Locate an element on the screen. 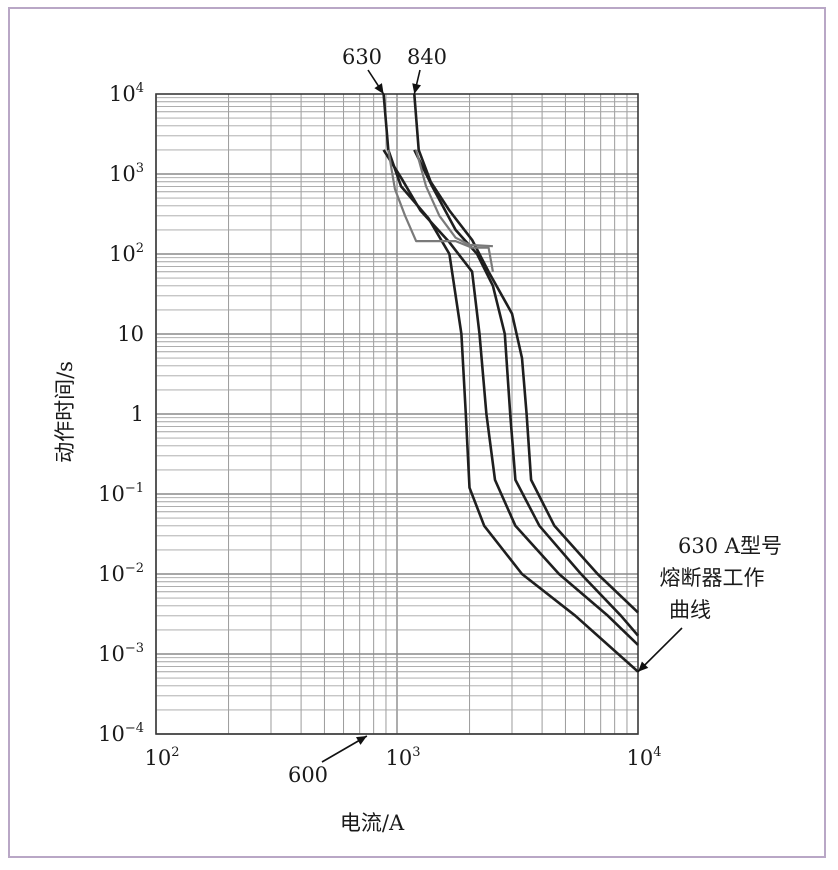  x-tick-label: 10³ is located at coordinates (402, 757).